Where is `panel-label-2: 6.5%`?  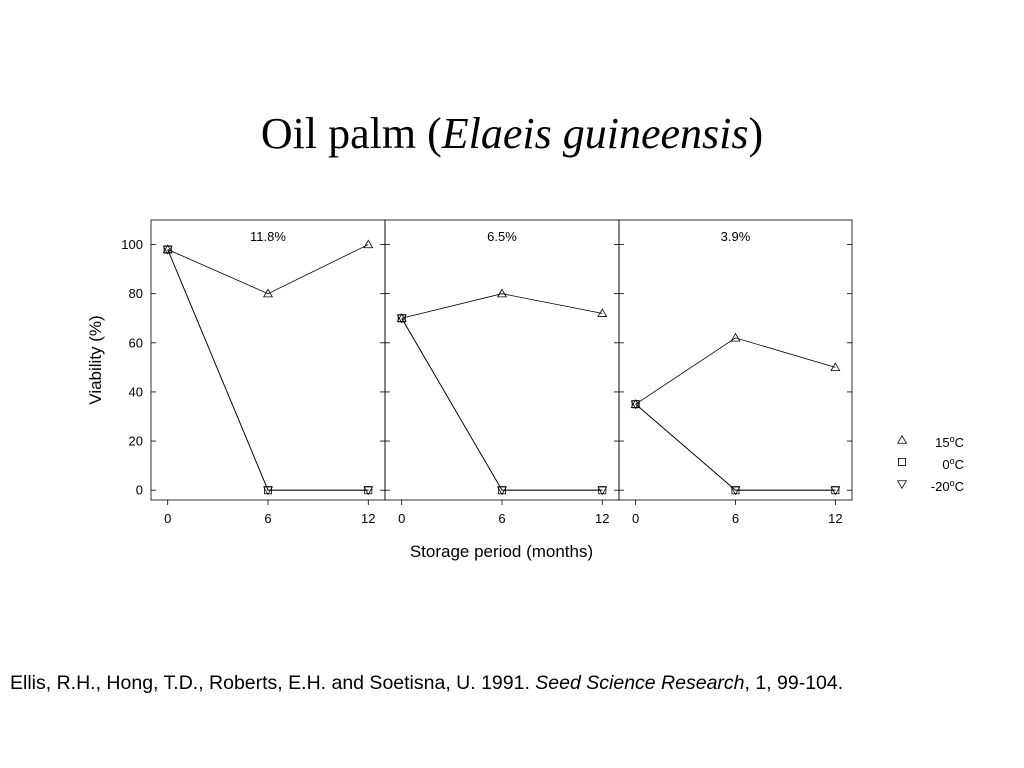
panel-label-2: 6.5% is located at coordinates (502, 236).